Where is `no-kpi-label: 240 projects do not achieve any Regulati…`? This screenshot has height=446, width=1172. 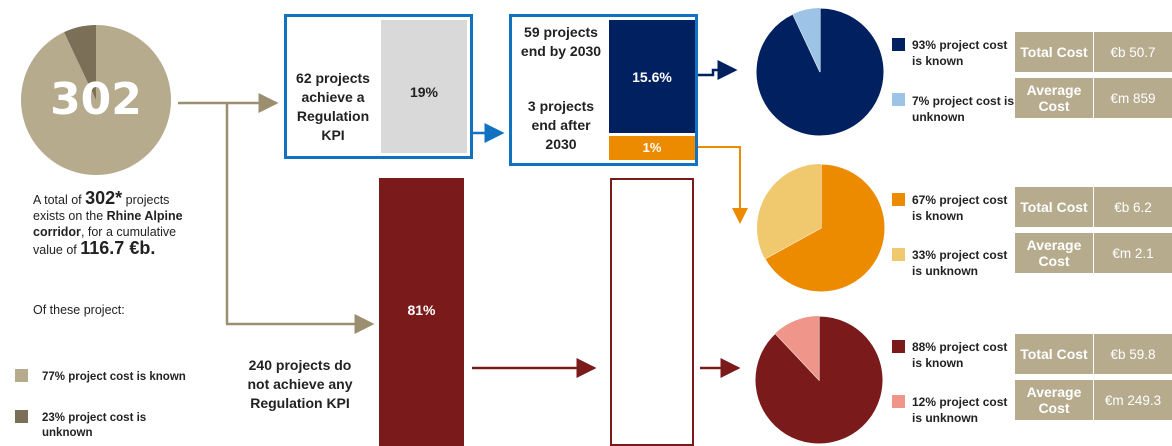
no-kpi-label: 240 projects do not achieve any Regulati… is located at coordinates (300, 384).